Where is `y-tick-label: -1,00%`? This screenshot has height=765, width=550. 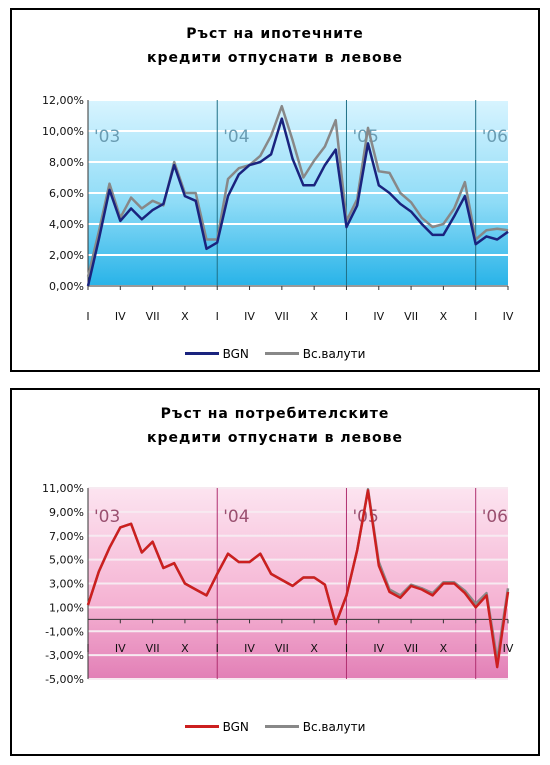
y-tick-label: -1,00% is located at coordinates (64, 631).